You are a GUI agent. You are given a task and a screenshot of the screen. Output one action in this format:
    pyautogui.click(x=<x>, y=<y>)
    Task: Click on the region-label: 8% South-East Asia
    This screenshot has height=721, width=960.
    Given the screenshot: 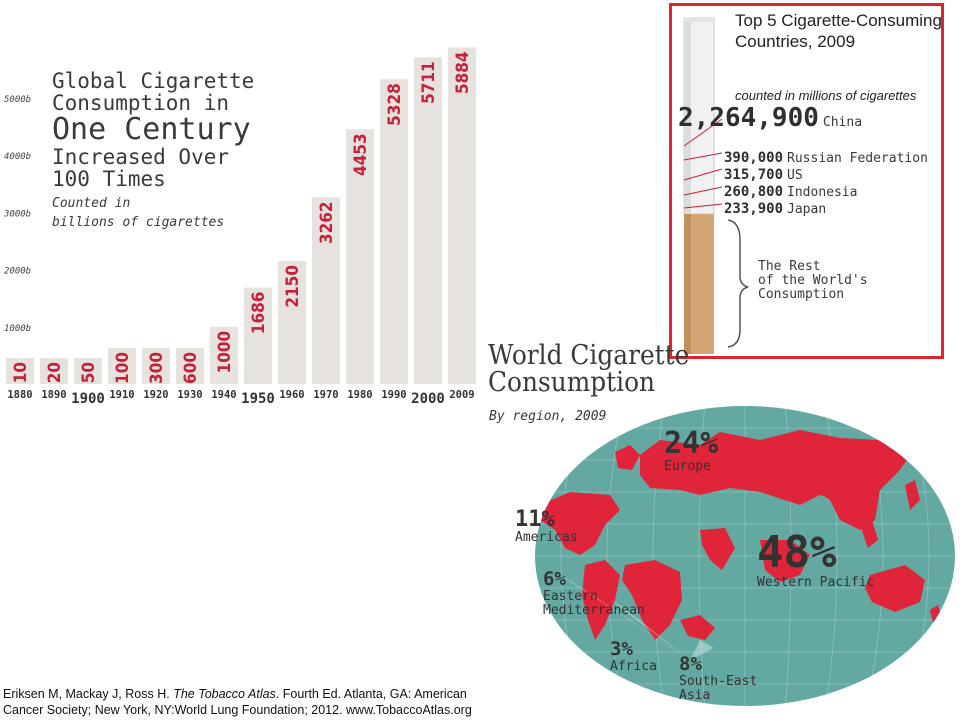 What is the action you would take?
    pyautogui.click(x=718, y=677)
    